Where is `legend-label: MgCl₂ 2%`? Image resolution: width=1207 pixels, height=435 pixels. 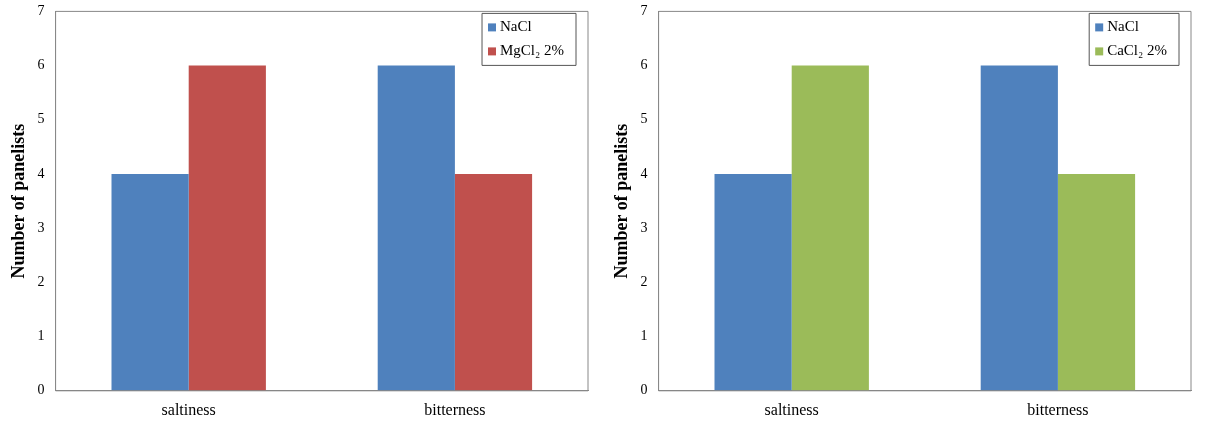 legend-label: MgCl₂ 2% is located at coordinates (532, 50).